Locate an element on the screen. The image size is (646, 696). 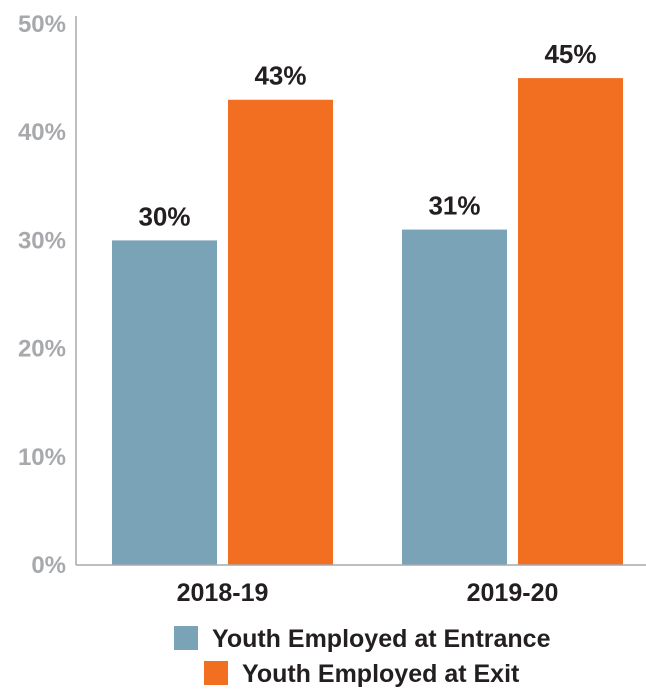
x-tick-label: 2019-20 is located at coordinates (513, 593).